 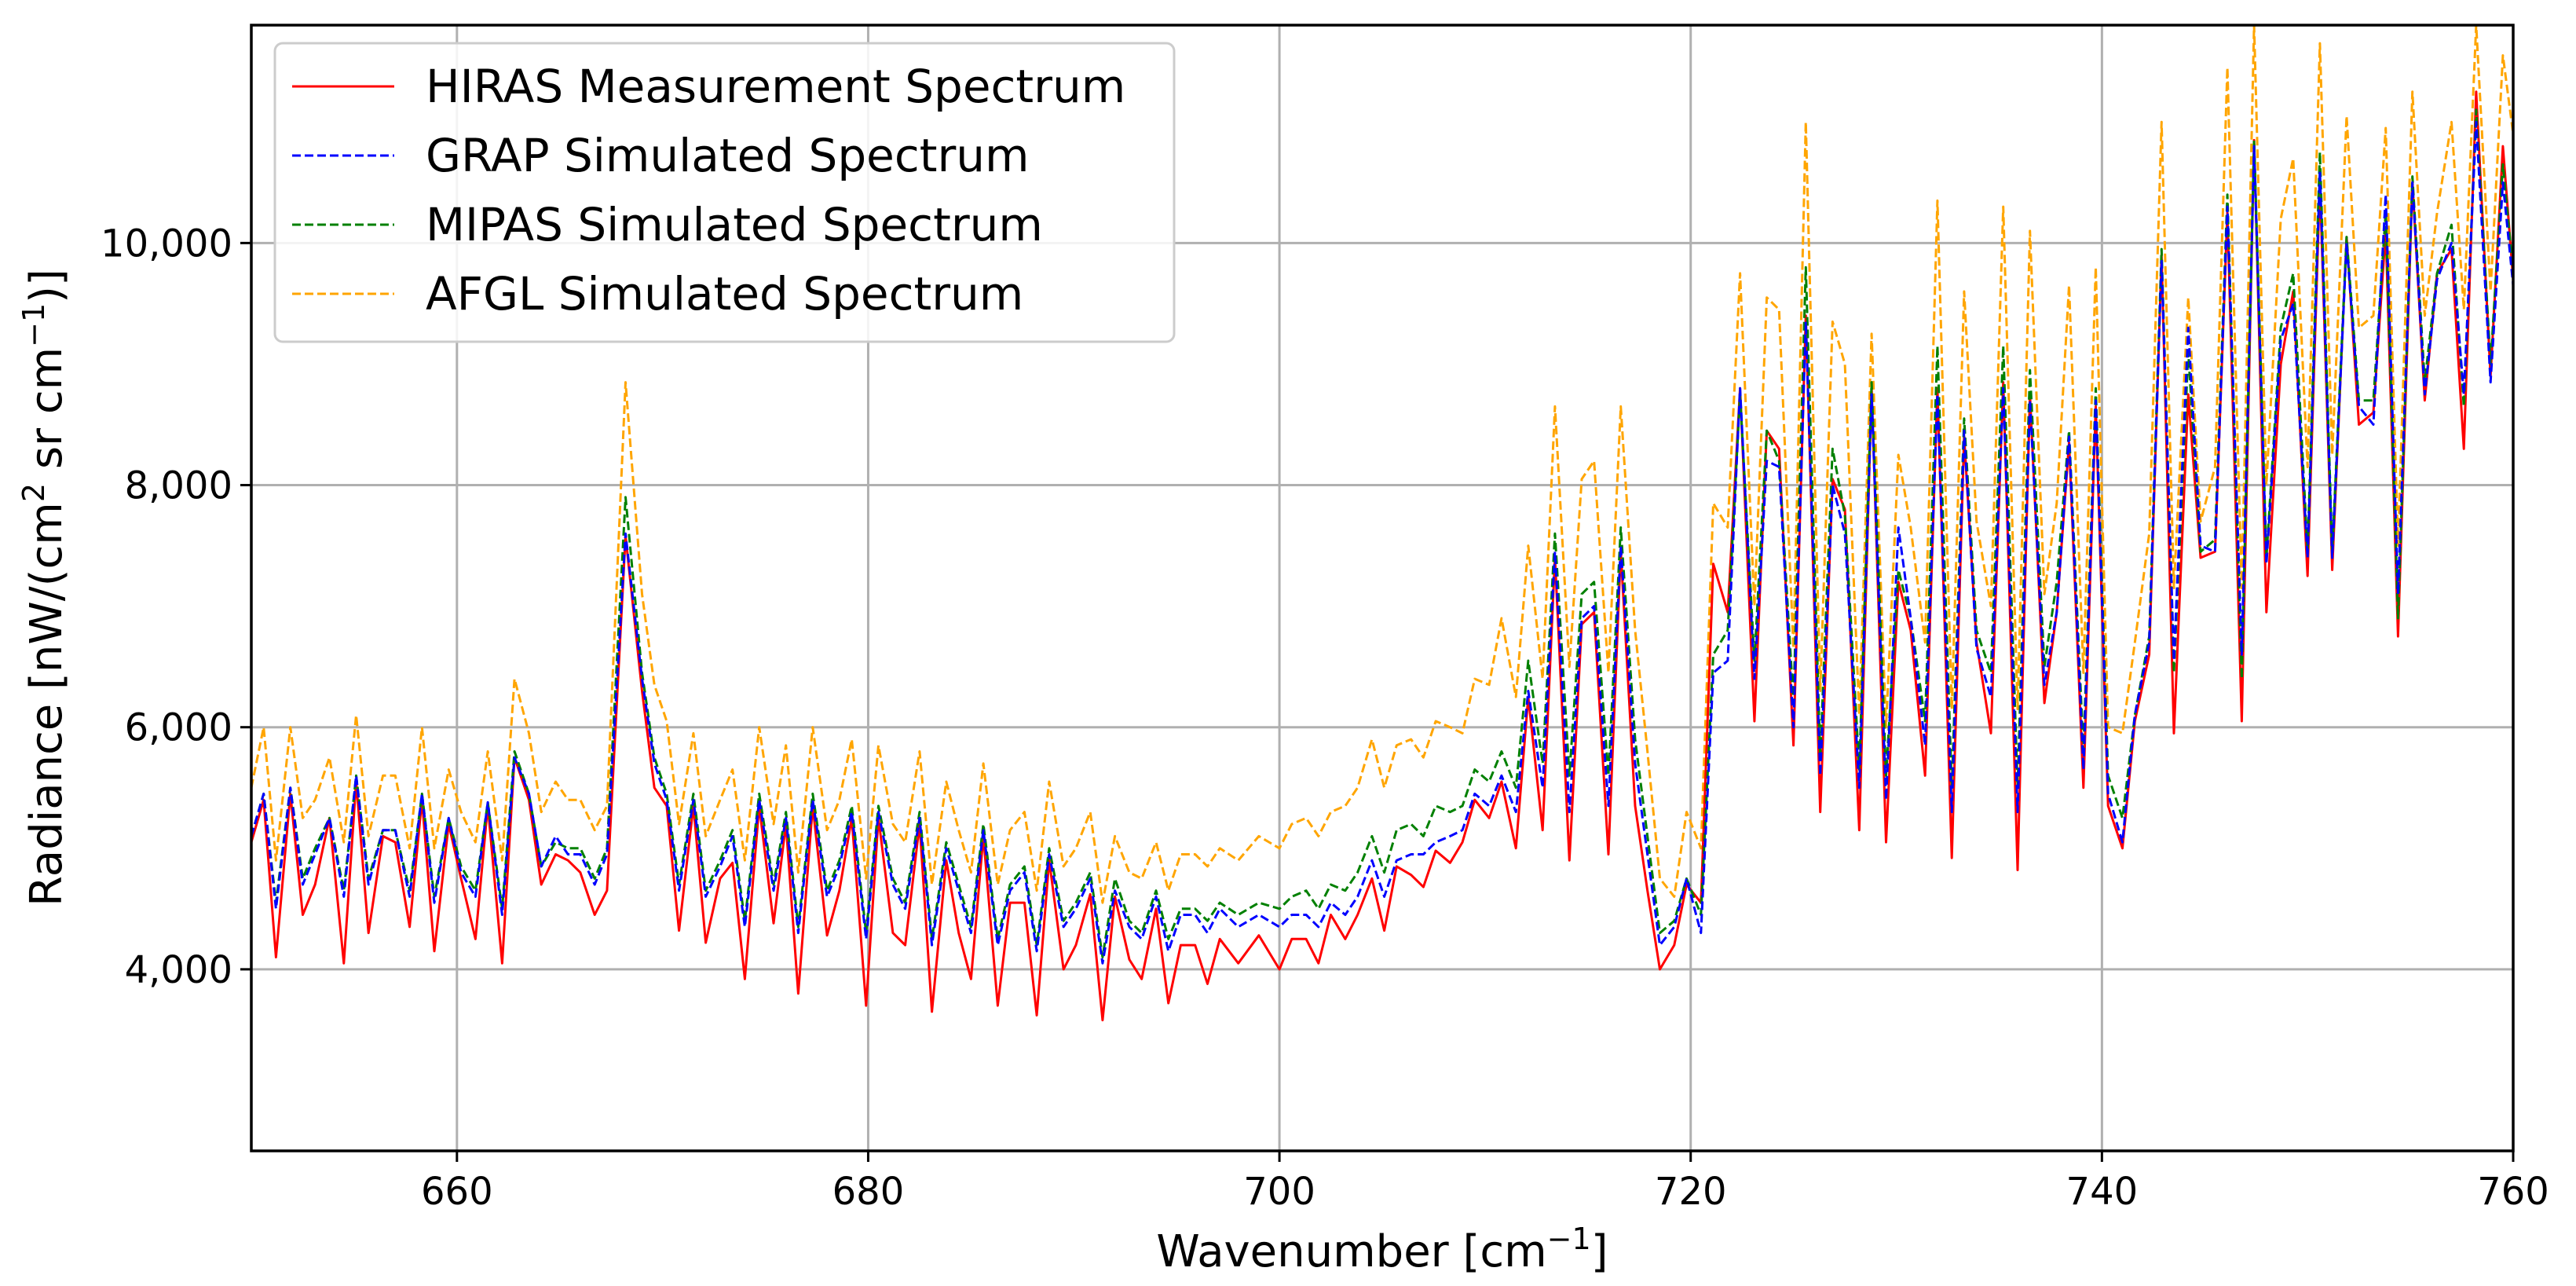 What do you see at coordinates (176, 607) in the screenshot?
I see `y-axis-ticks: 4,000 6,000 8,000 10,000` at bounding box center [176, 607].